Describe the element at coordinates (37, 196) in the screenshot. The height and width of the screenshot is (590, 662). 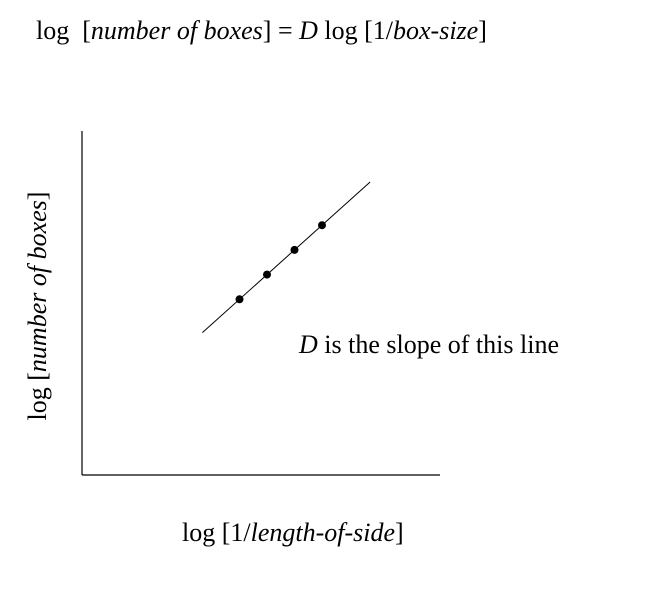
I see `y-axis-label-suffix: ]` at that location.